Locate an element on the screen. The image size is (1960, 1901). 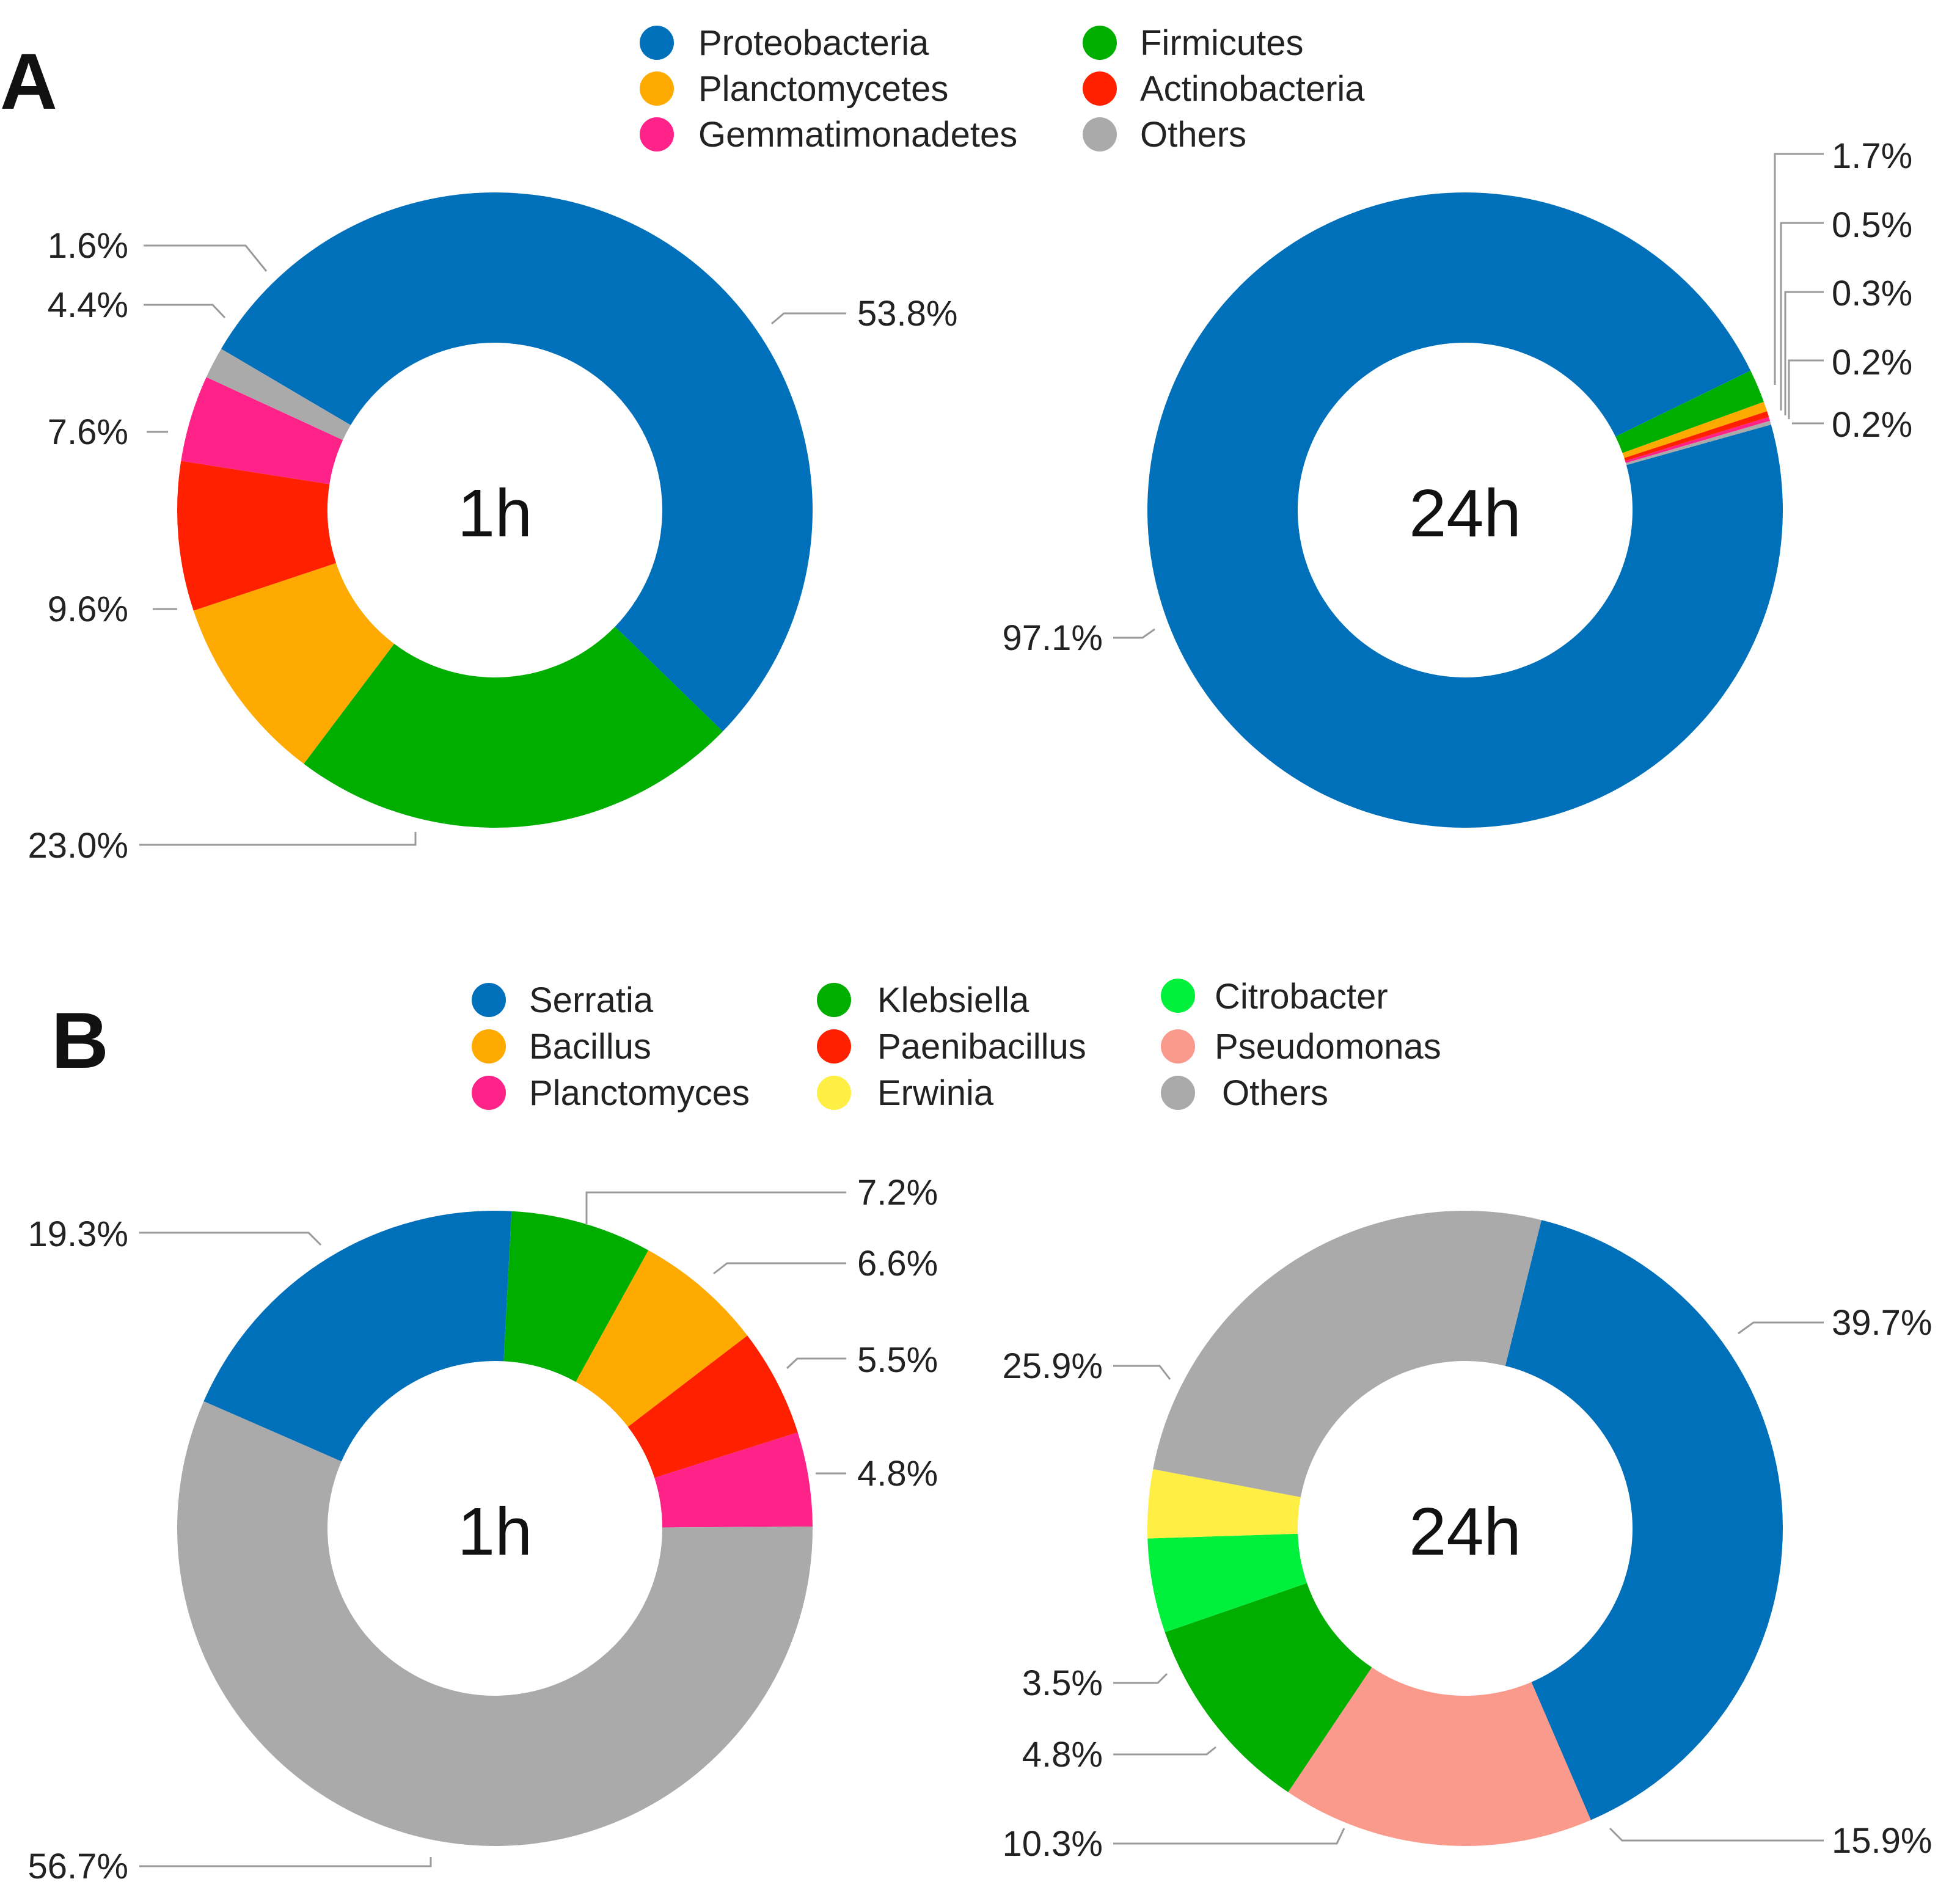
legend-swatch-actinobacteria is located at coordinates (1100, 89).